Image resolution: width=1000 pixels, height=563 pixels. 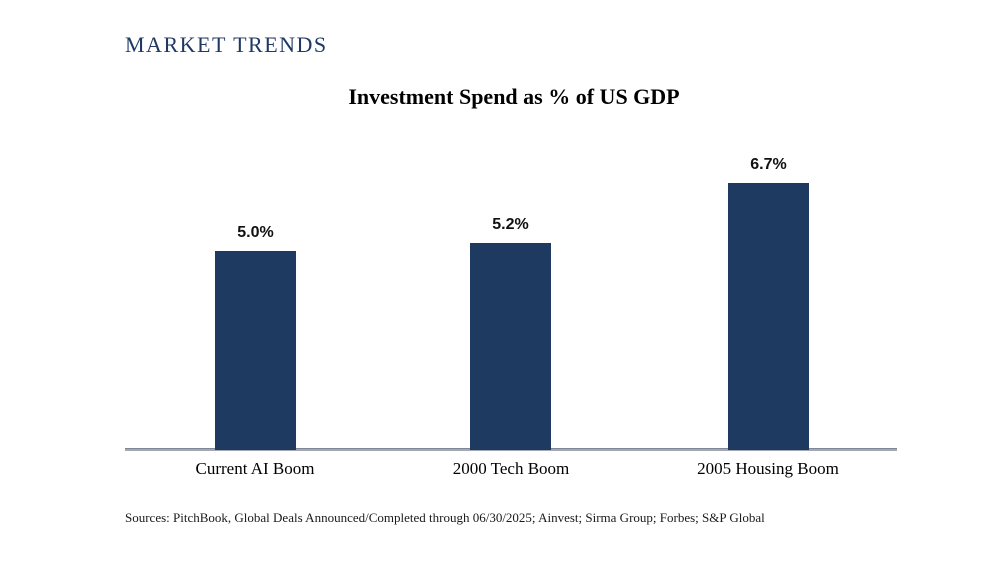 I want to click on bar-group-2005-housing-boom: 6.7%, so click(x=768, y=303).